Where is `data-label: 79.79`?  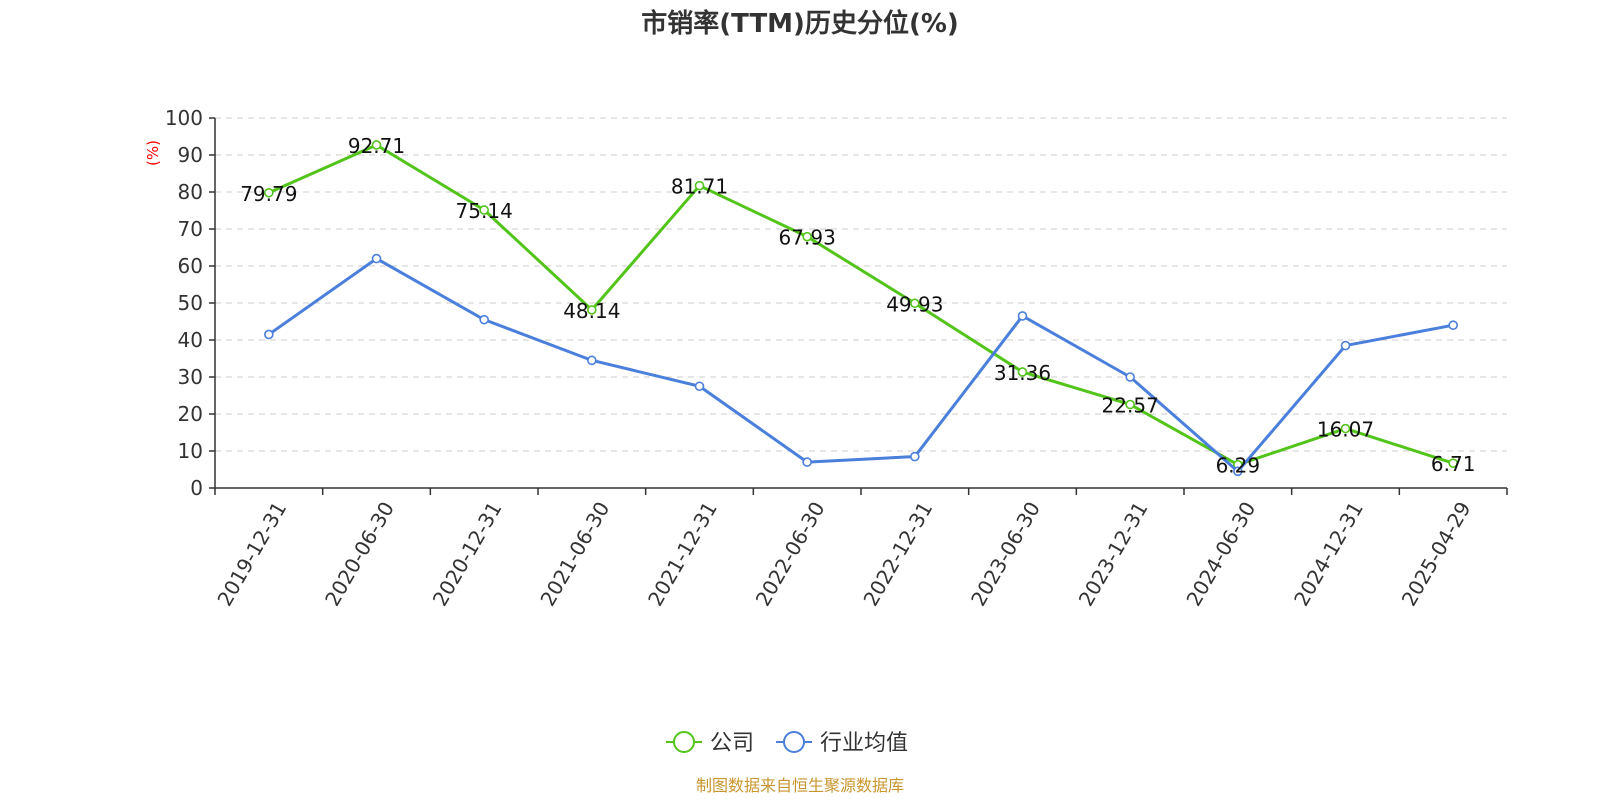 data-label: 79.79 is located at coordinates (268, 194).